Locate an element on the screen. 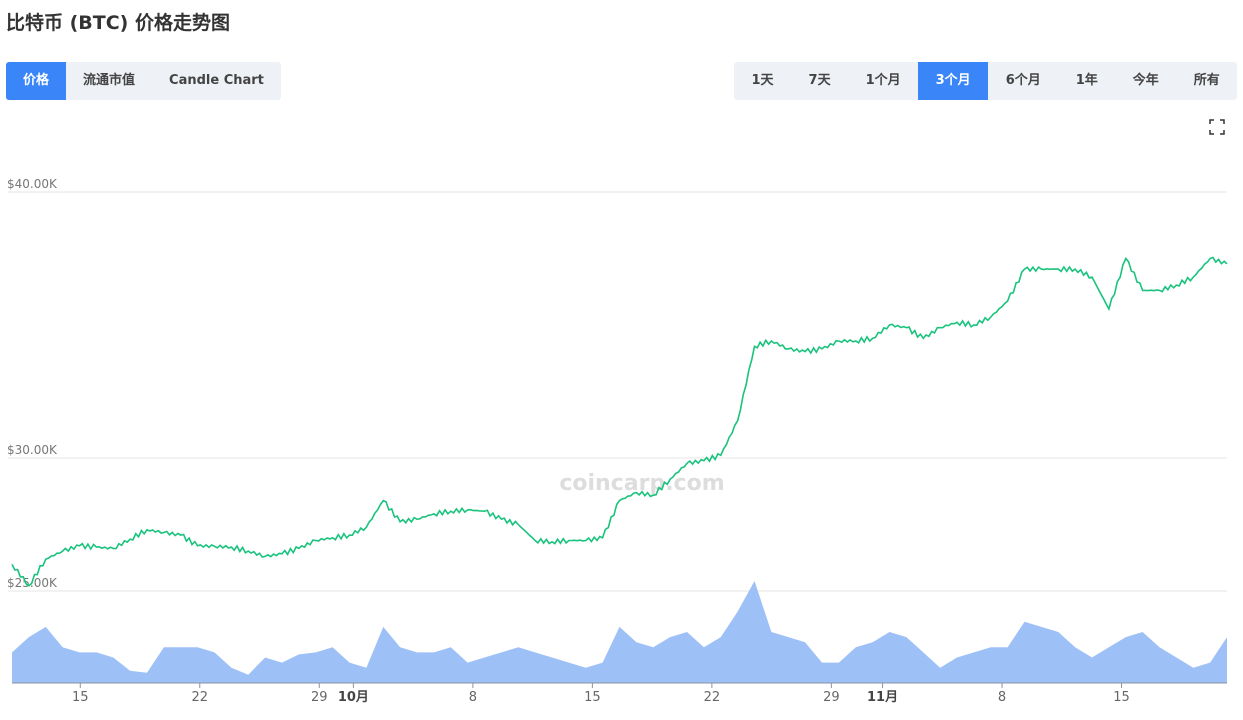 The width and height of the screenshot is (1243, 720). range-ytd: 今年 is located at coordinates (1145, 80).